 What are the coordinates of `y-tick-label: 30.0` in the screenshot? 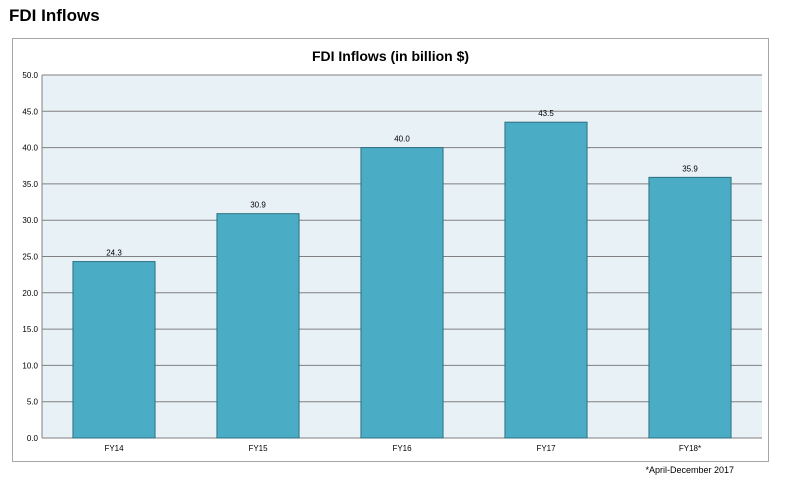 It's located at (30, 220).